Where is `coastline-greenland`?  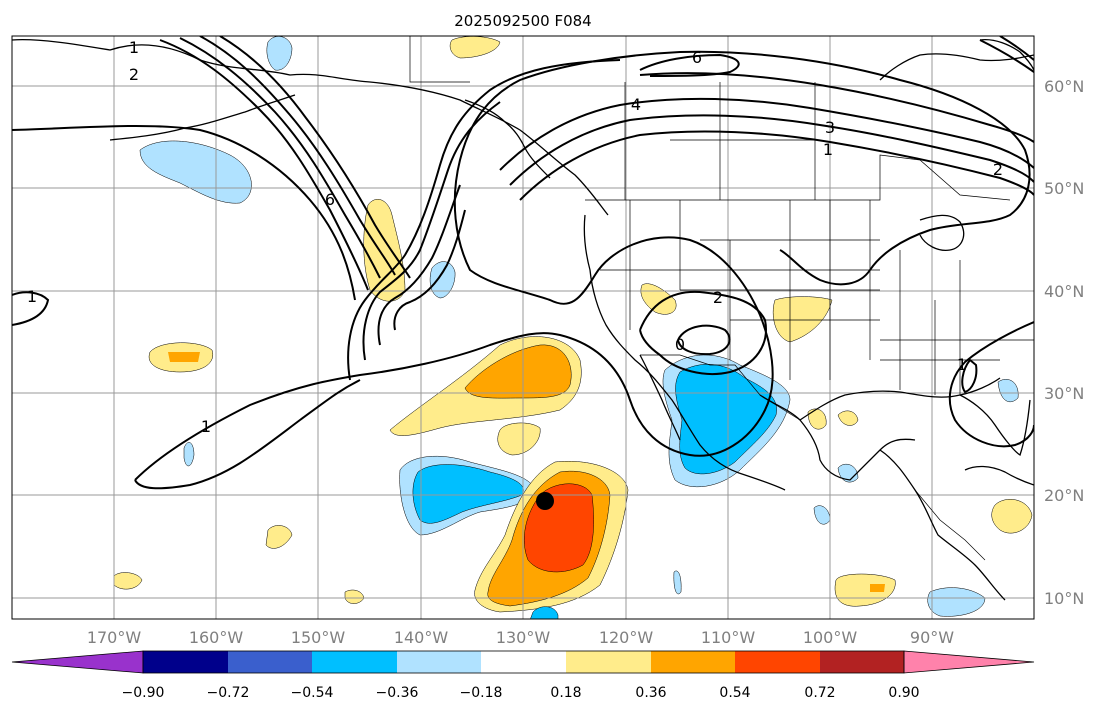
coastline-greenland is located at coordinates (1006, 55).